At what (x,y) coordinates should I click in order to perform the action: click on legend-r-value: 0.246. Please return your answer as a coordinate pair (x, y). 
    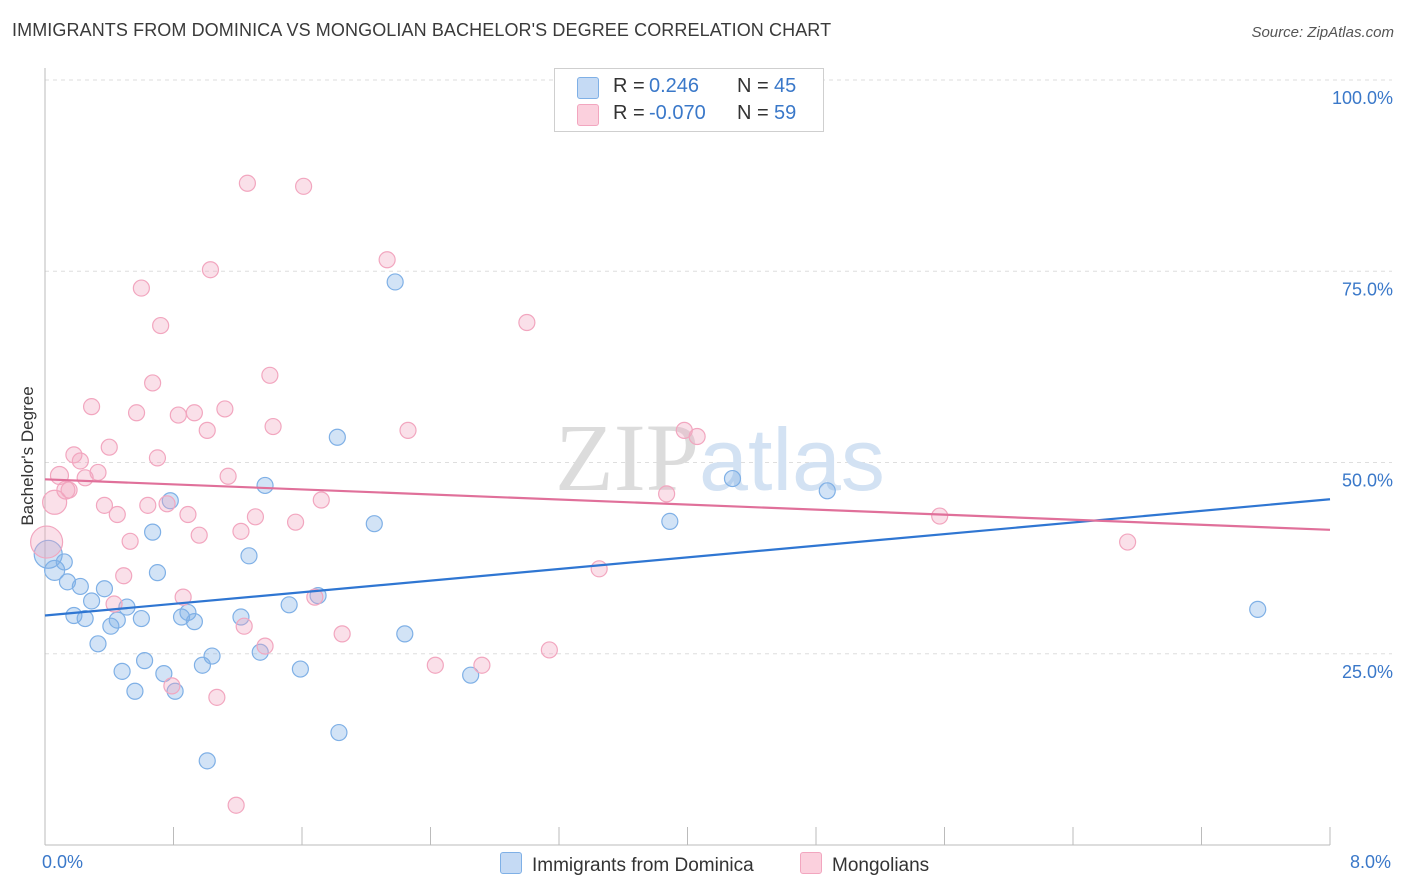
    Looking at the image, I should click on (674, 86).